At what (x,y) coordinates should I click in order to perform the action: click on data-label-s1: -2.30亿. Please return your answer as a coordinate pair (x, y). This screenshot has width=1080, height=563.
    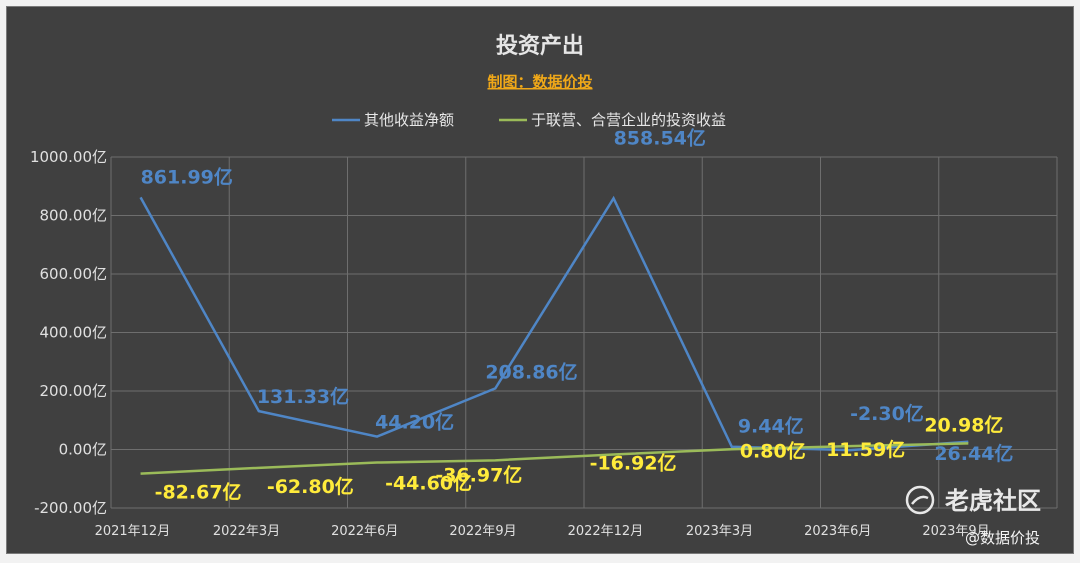
    Looking at the image, I should click on (887, 413).